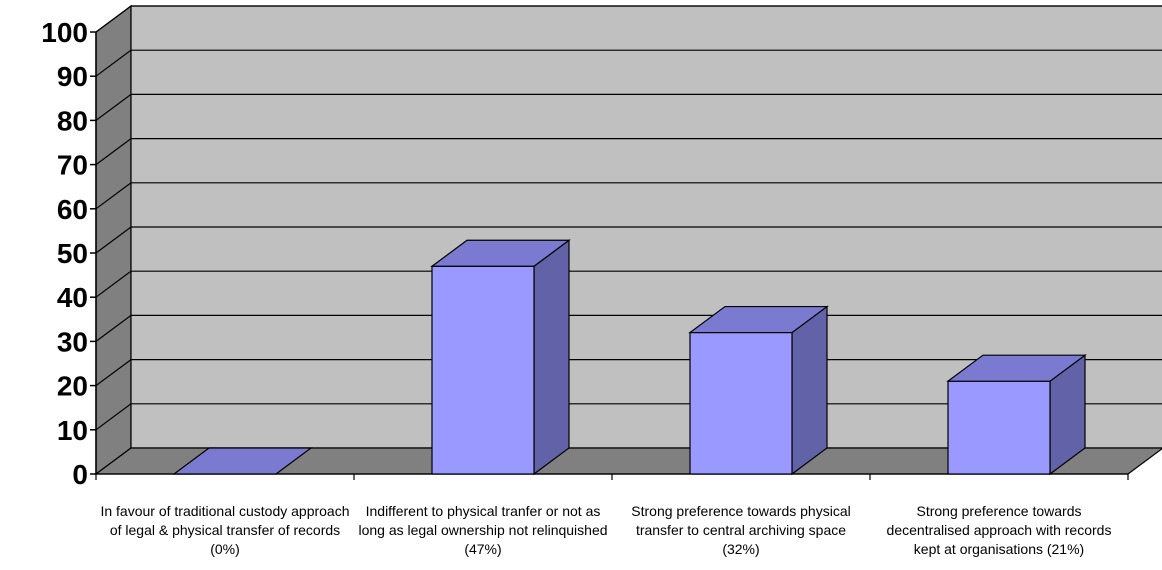 This screenshot has height=570, width=1162. What do you see at coordinates (72, 120) in the screenshot?
I see `y-tick-label: 80` at bounding box center [72, 120].